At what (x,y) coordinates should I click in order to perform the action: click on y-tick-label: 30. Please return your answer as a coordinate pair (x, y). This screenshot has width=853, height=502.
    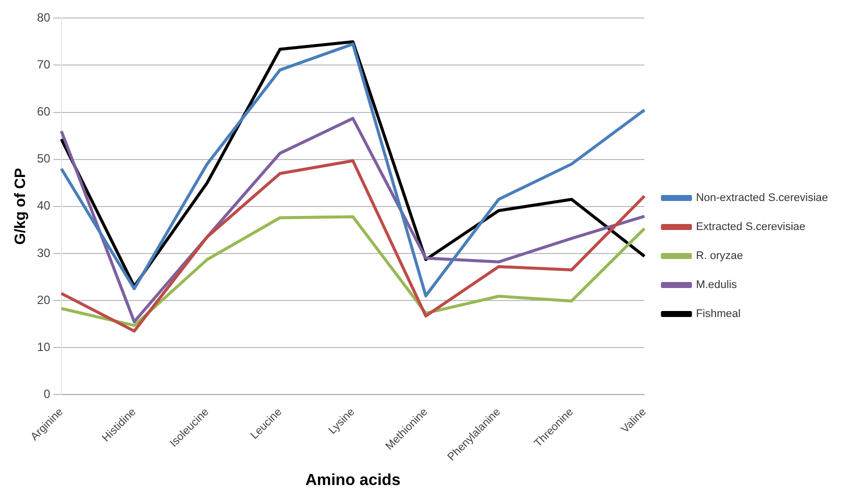
    Looking at the image, I should click on (43, 253).